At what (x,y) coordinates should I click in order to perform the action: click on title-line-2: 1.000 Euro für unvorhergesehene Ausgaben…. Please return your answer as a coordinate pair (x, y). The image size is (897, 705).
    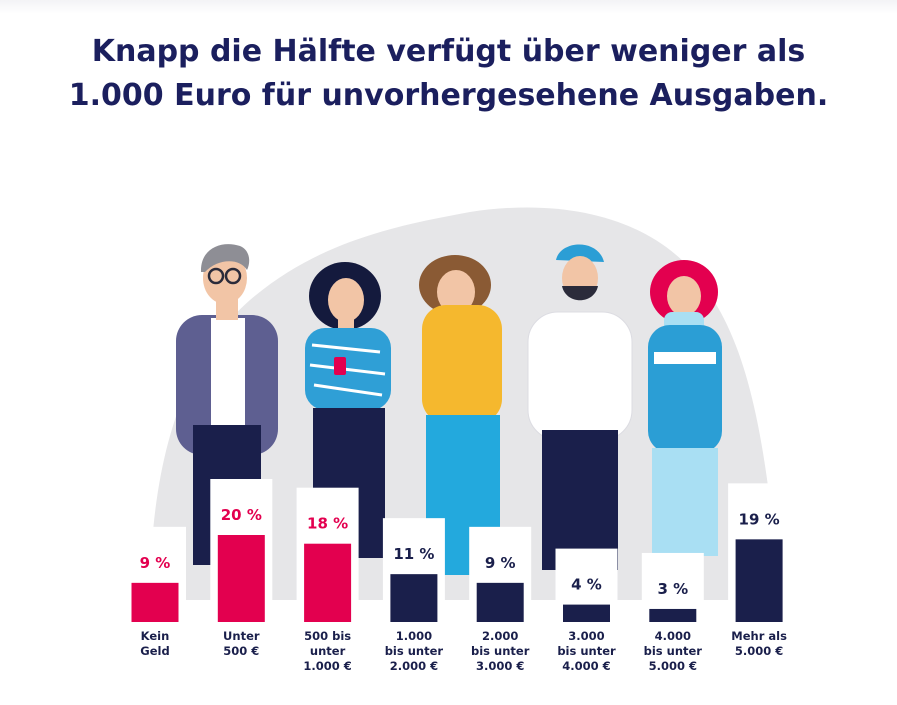
    Looking at the image, I should click on (448, 95).